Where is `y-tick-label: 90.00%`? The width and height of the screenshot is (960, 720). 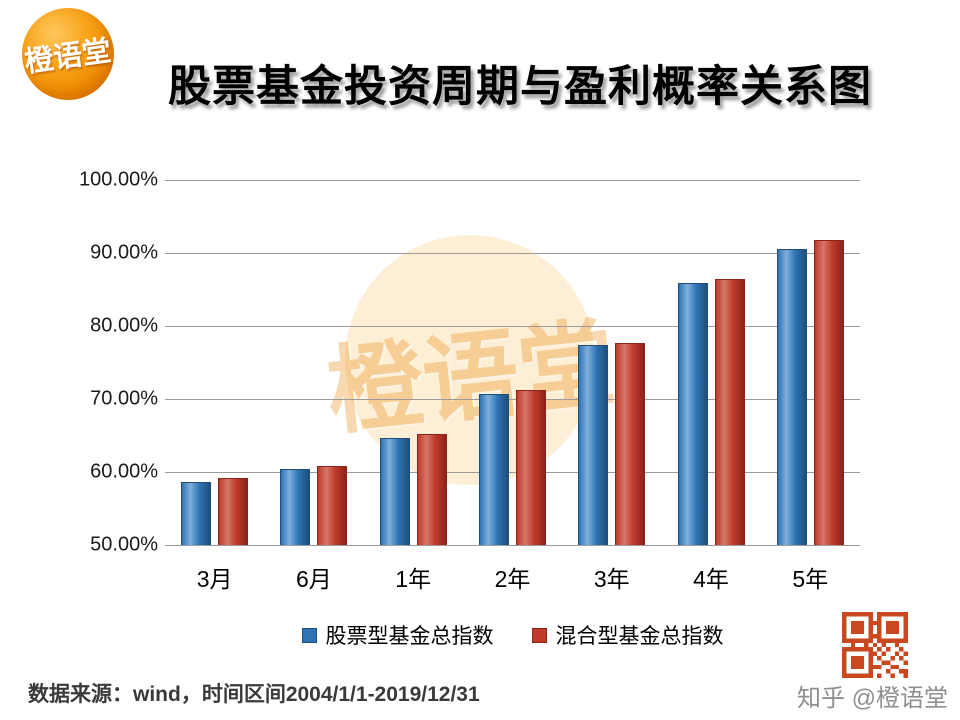 y-tick-label: 90.00% is located at coordinates (124, 252).